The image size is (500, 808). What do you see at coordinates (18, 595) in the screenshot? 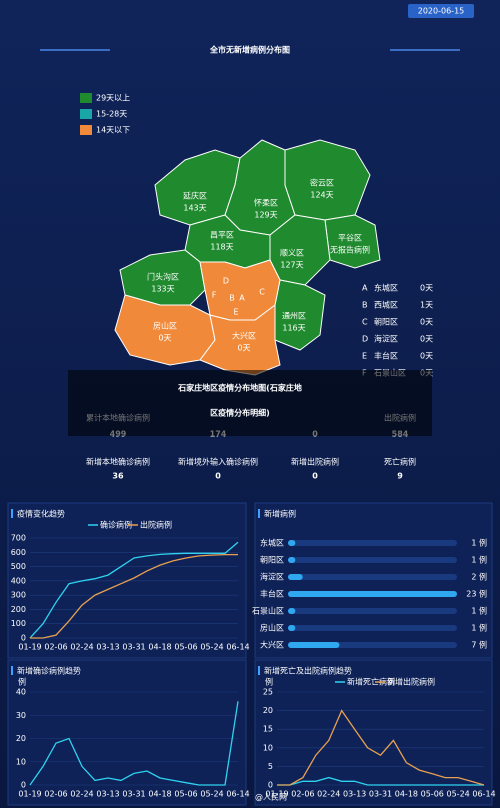
I see `y-tick-label: 300` at bounding box center [18, 595].